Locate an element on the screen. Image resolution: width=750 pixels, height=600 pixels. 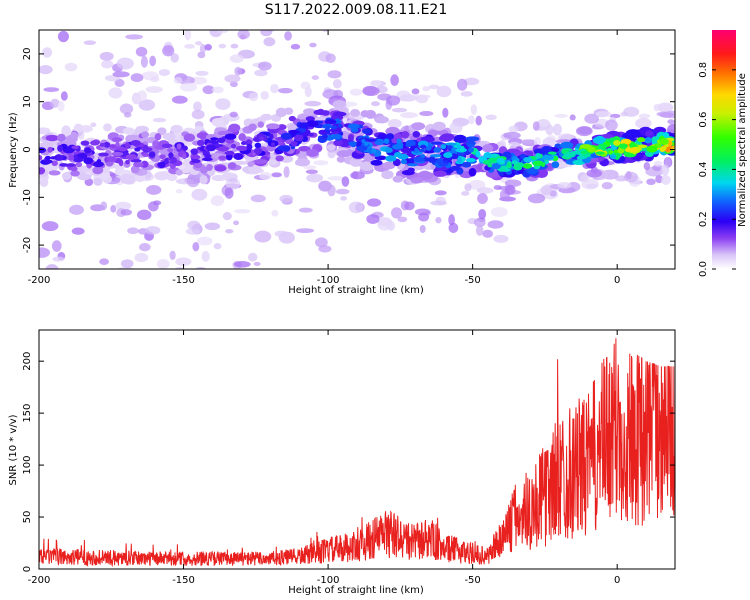
x-tick-label: 0 is located at coordinates (617, 280).